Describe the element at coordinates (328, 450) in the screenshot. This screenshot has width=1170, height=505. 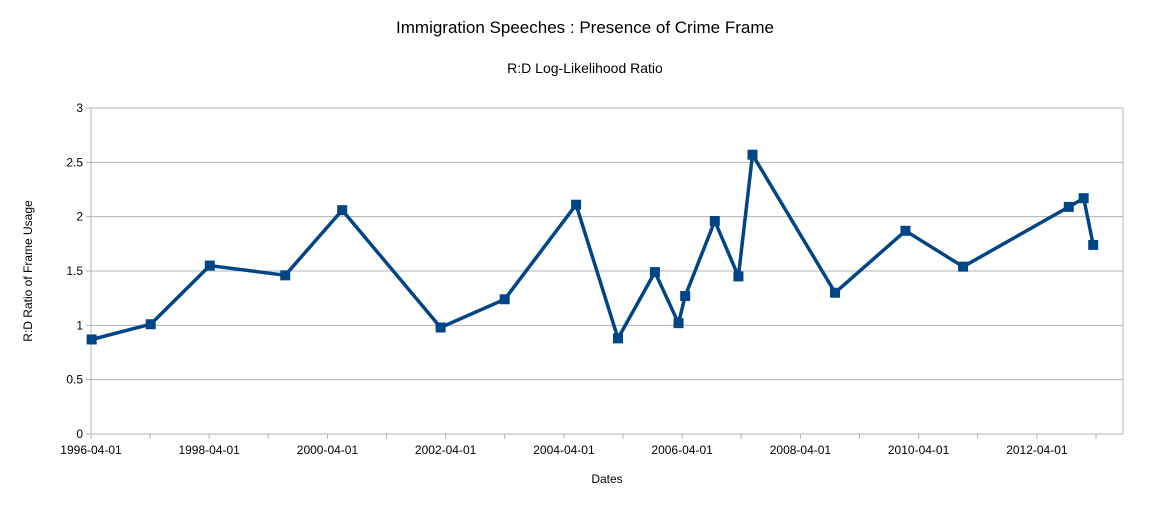
I see `x-tick-label: 2000-04-01` at that location.